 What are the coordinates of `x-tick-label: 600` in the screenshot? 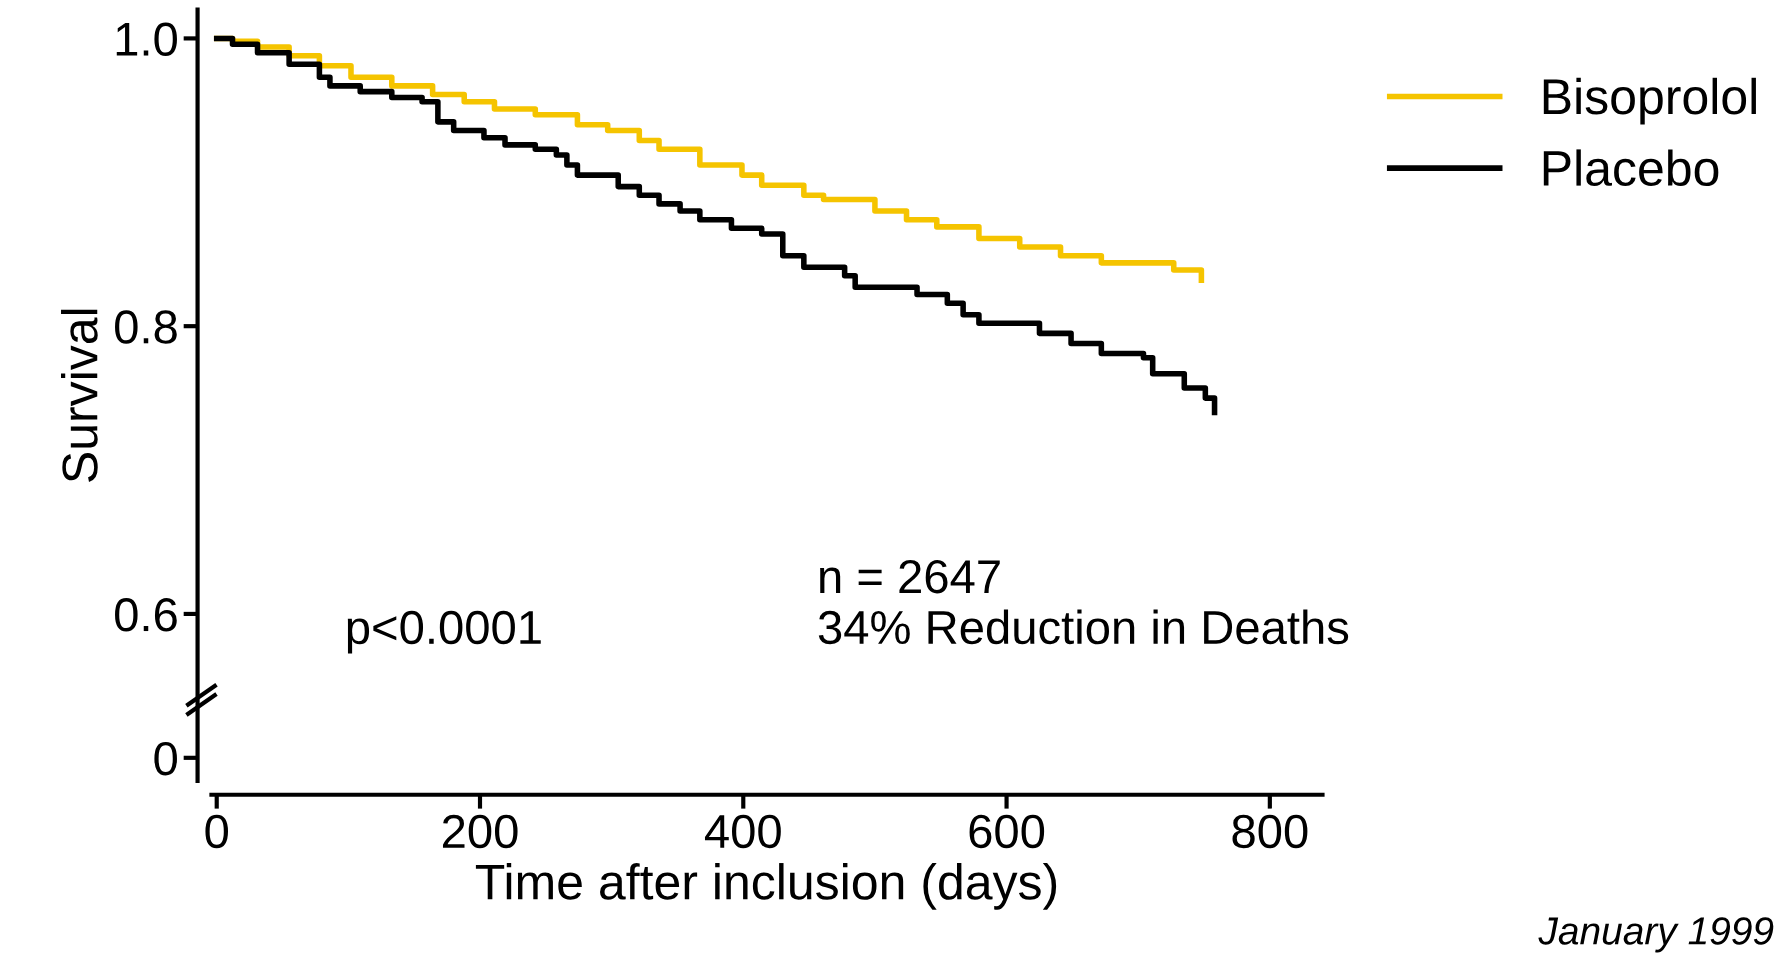 It's located at (1007, 831).